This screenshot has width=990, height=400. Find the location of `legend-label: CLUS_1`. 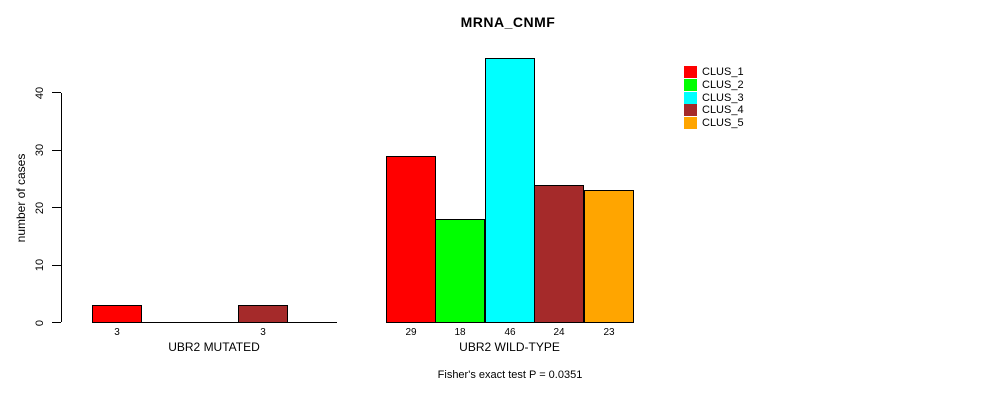

legend-label: CLUS_1 is located at coordinates (723, 72).